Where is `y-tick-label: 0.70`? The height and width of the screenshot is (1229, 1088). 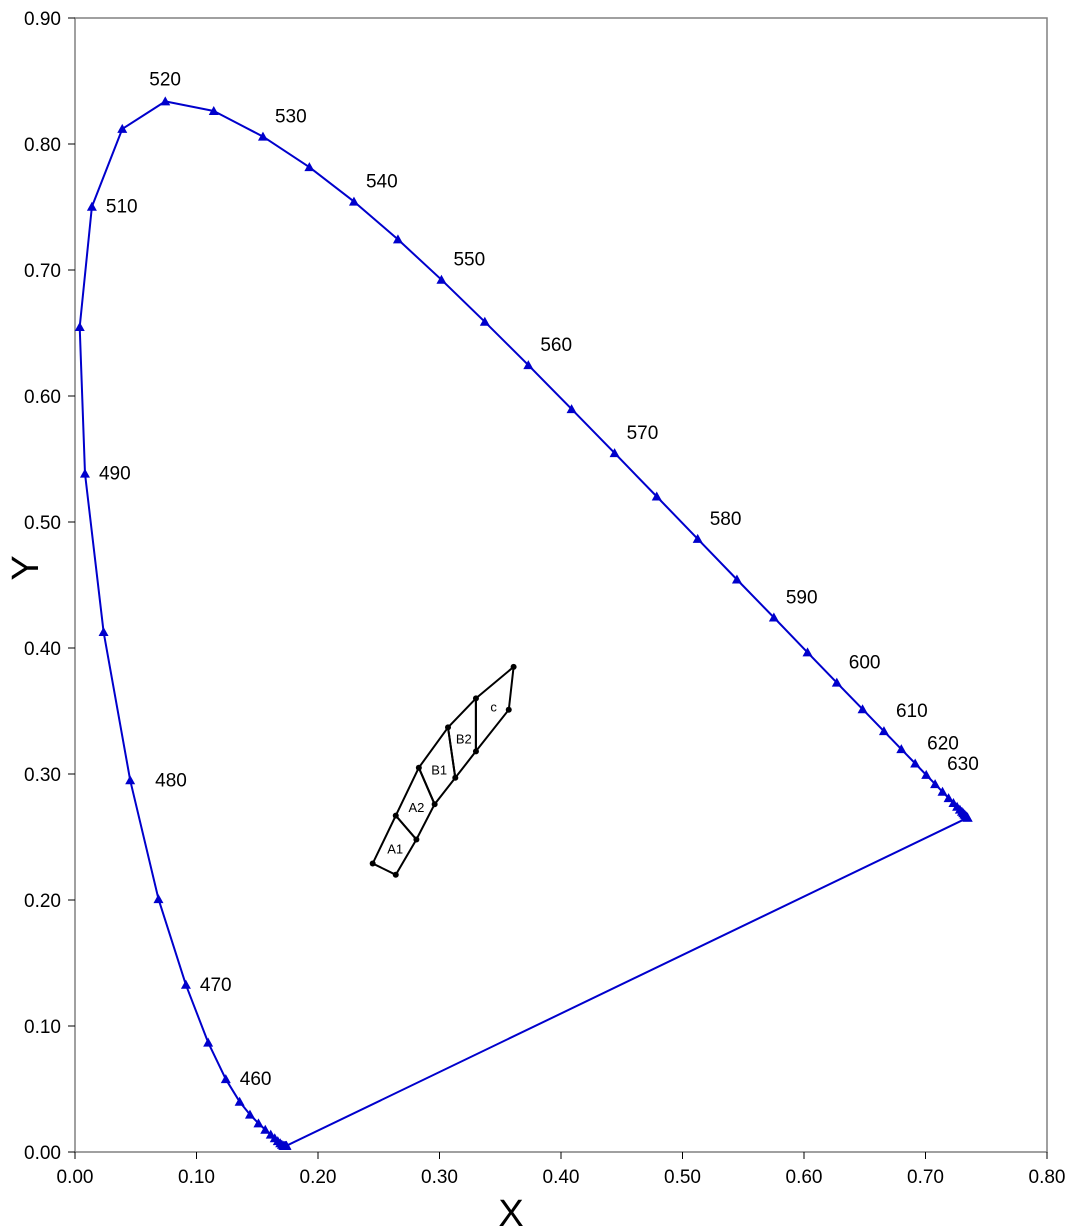
y-tick-label: 0.70 is located at coordinates (42, 271).